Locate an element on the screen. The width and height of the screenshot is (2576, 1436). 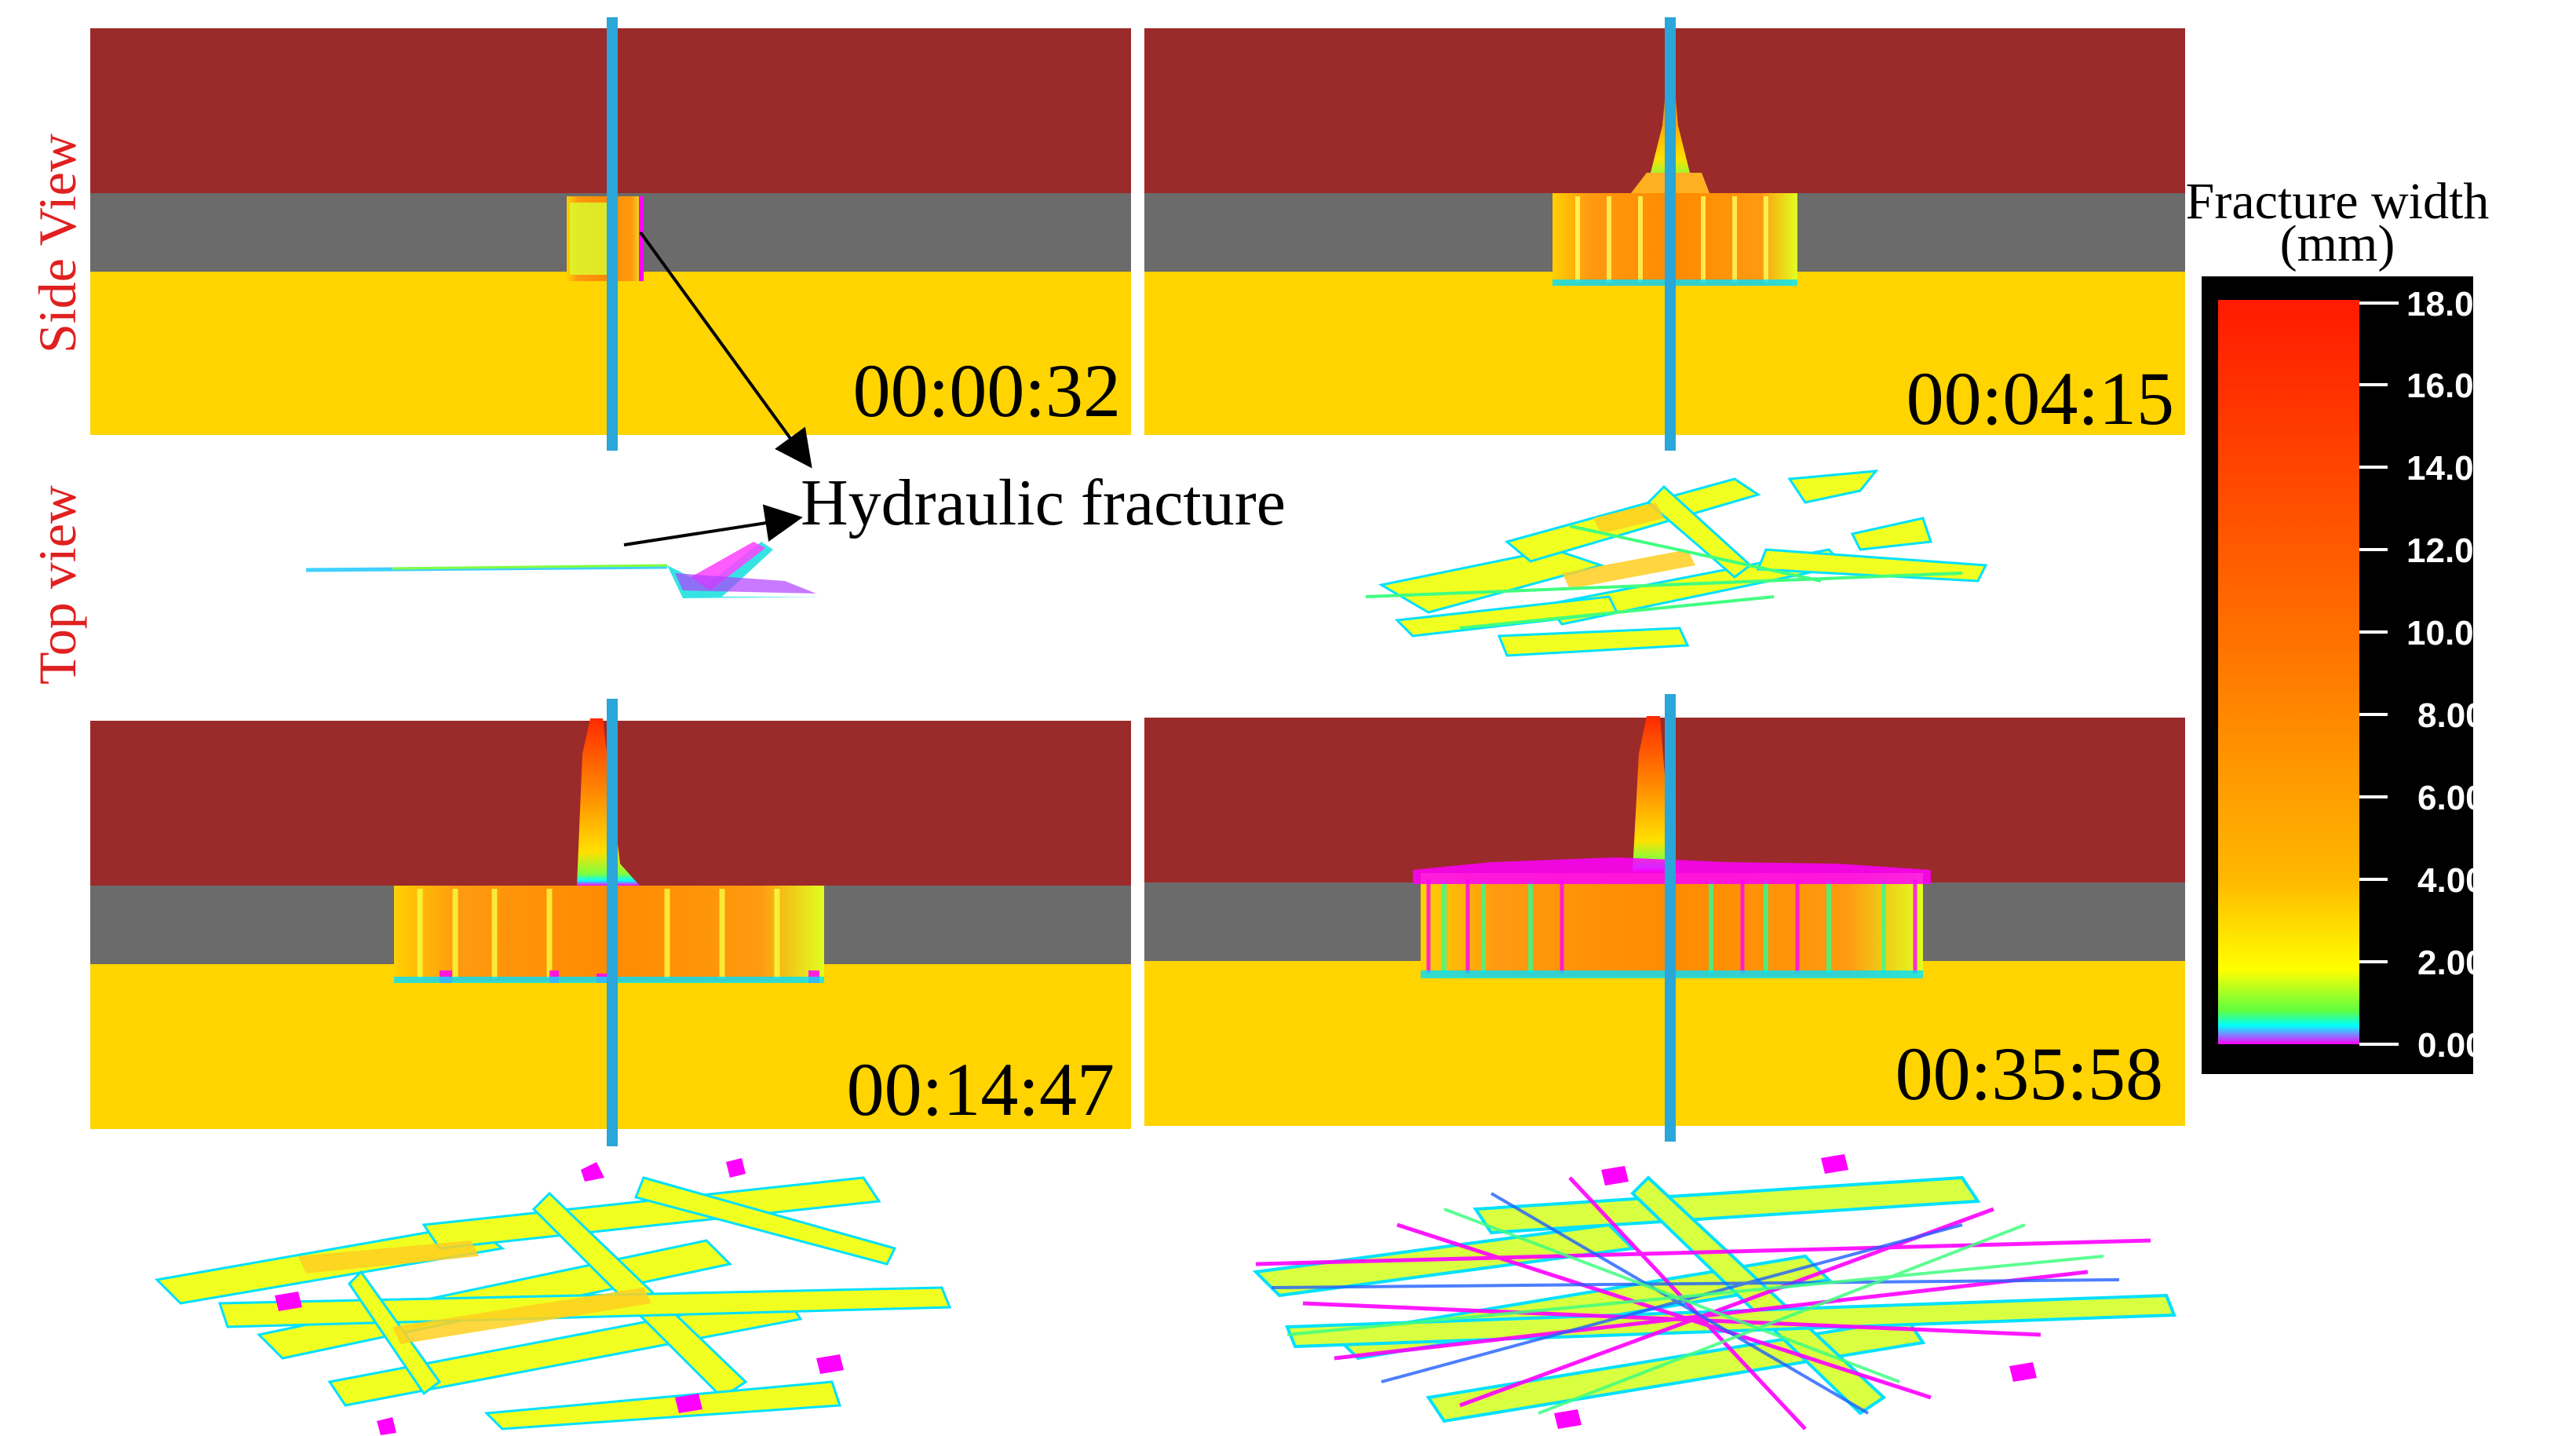
time-label: 00:00:32 is located at coordinates (987, 391).